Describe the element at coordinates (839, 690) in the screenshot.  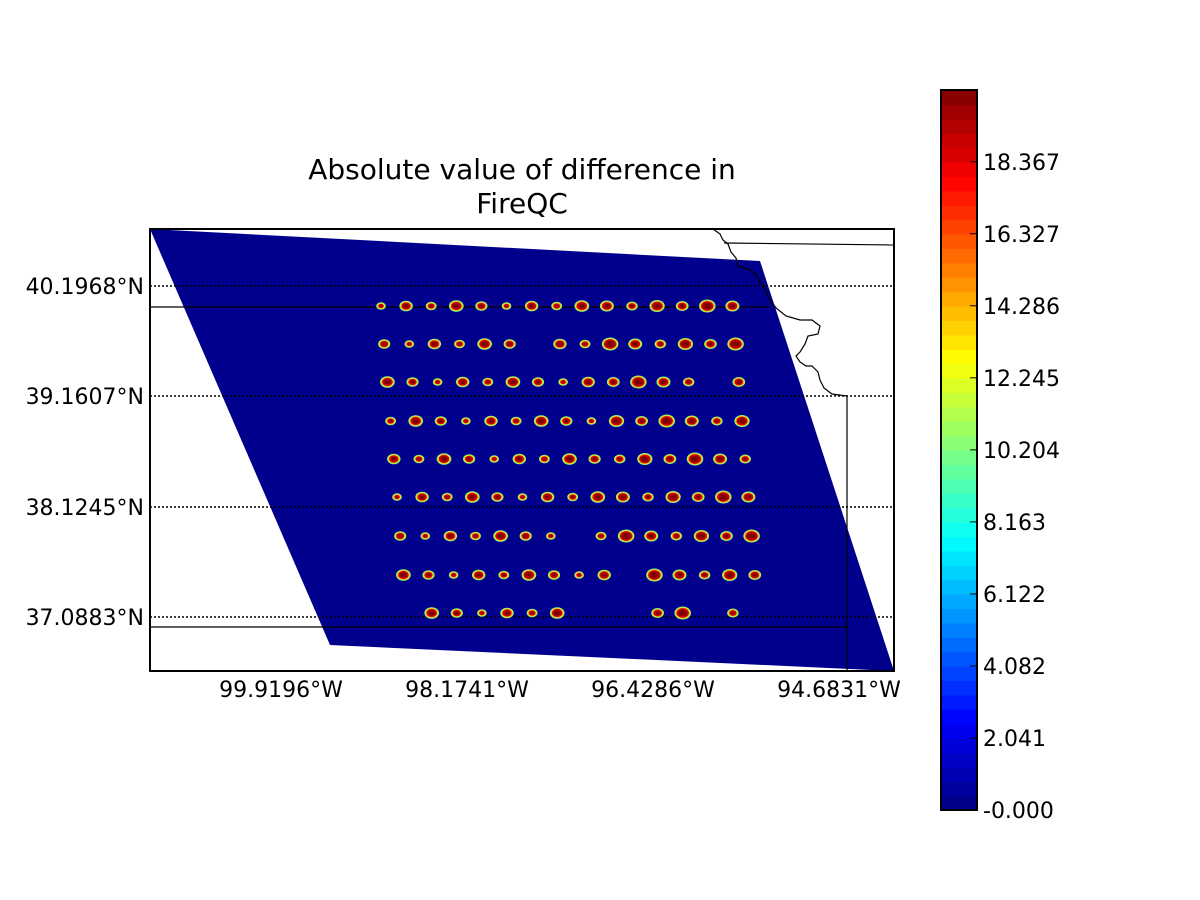
I see `lon-label: 94.6831°W` at that location.